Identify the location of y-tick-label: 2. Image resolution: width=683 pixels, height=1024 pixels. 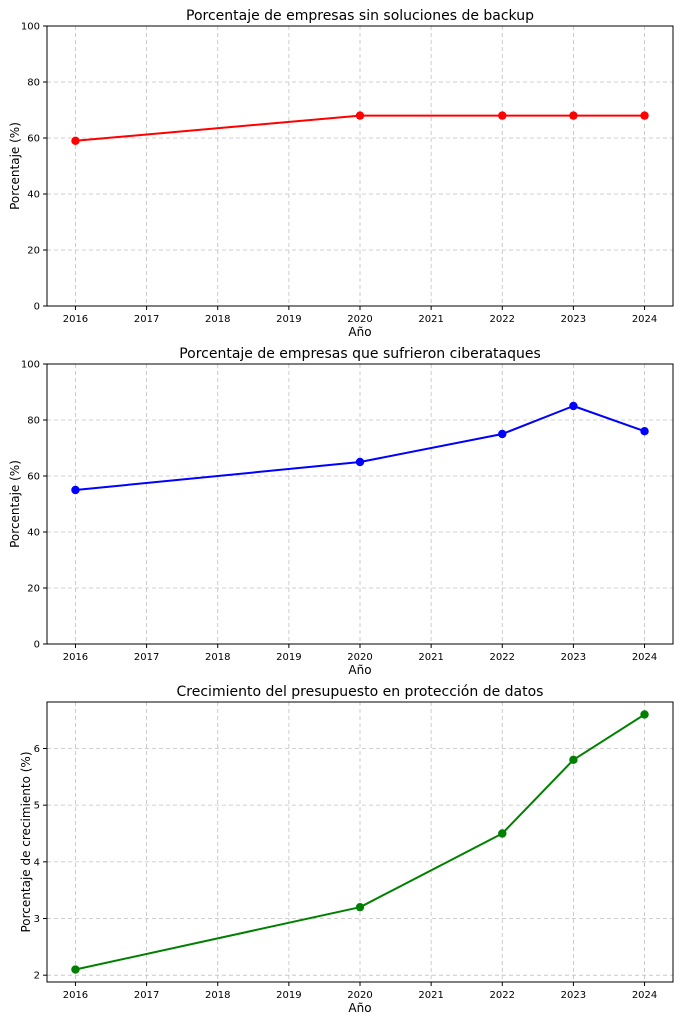
(37, 976).